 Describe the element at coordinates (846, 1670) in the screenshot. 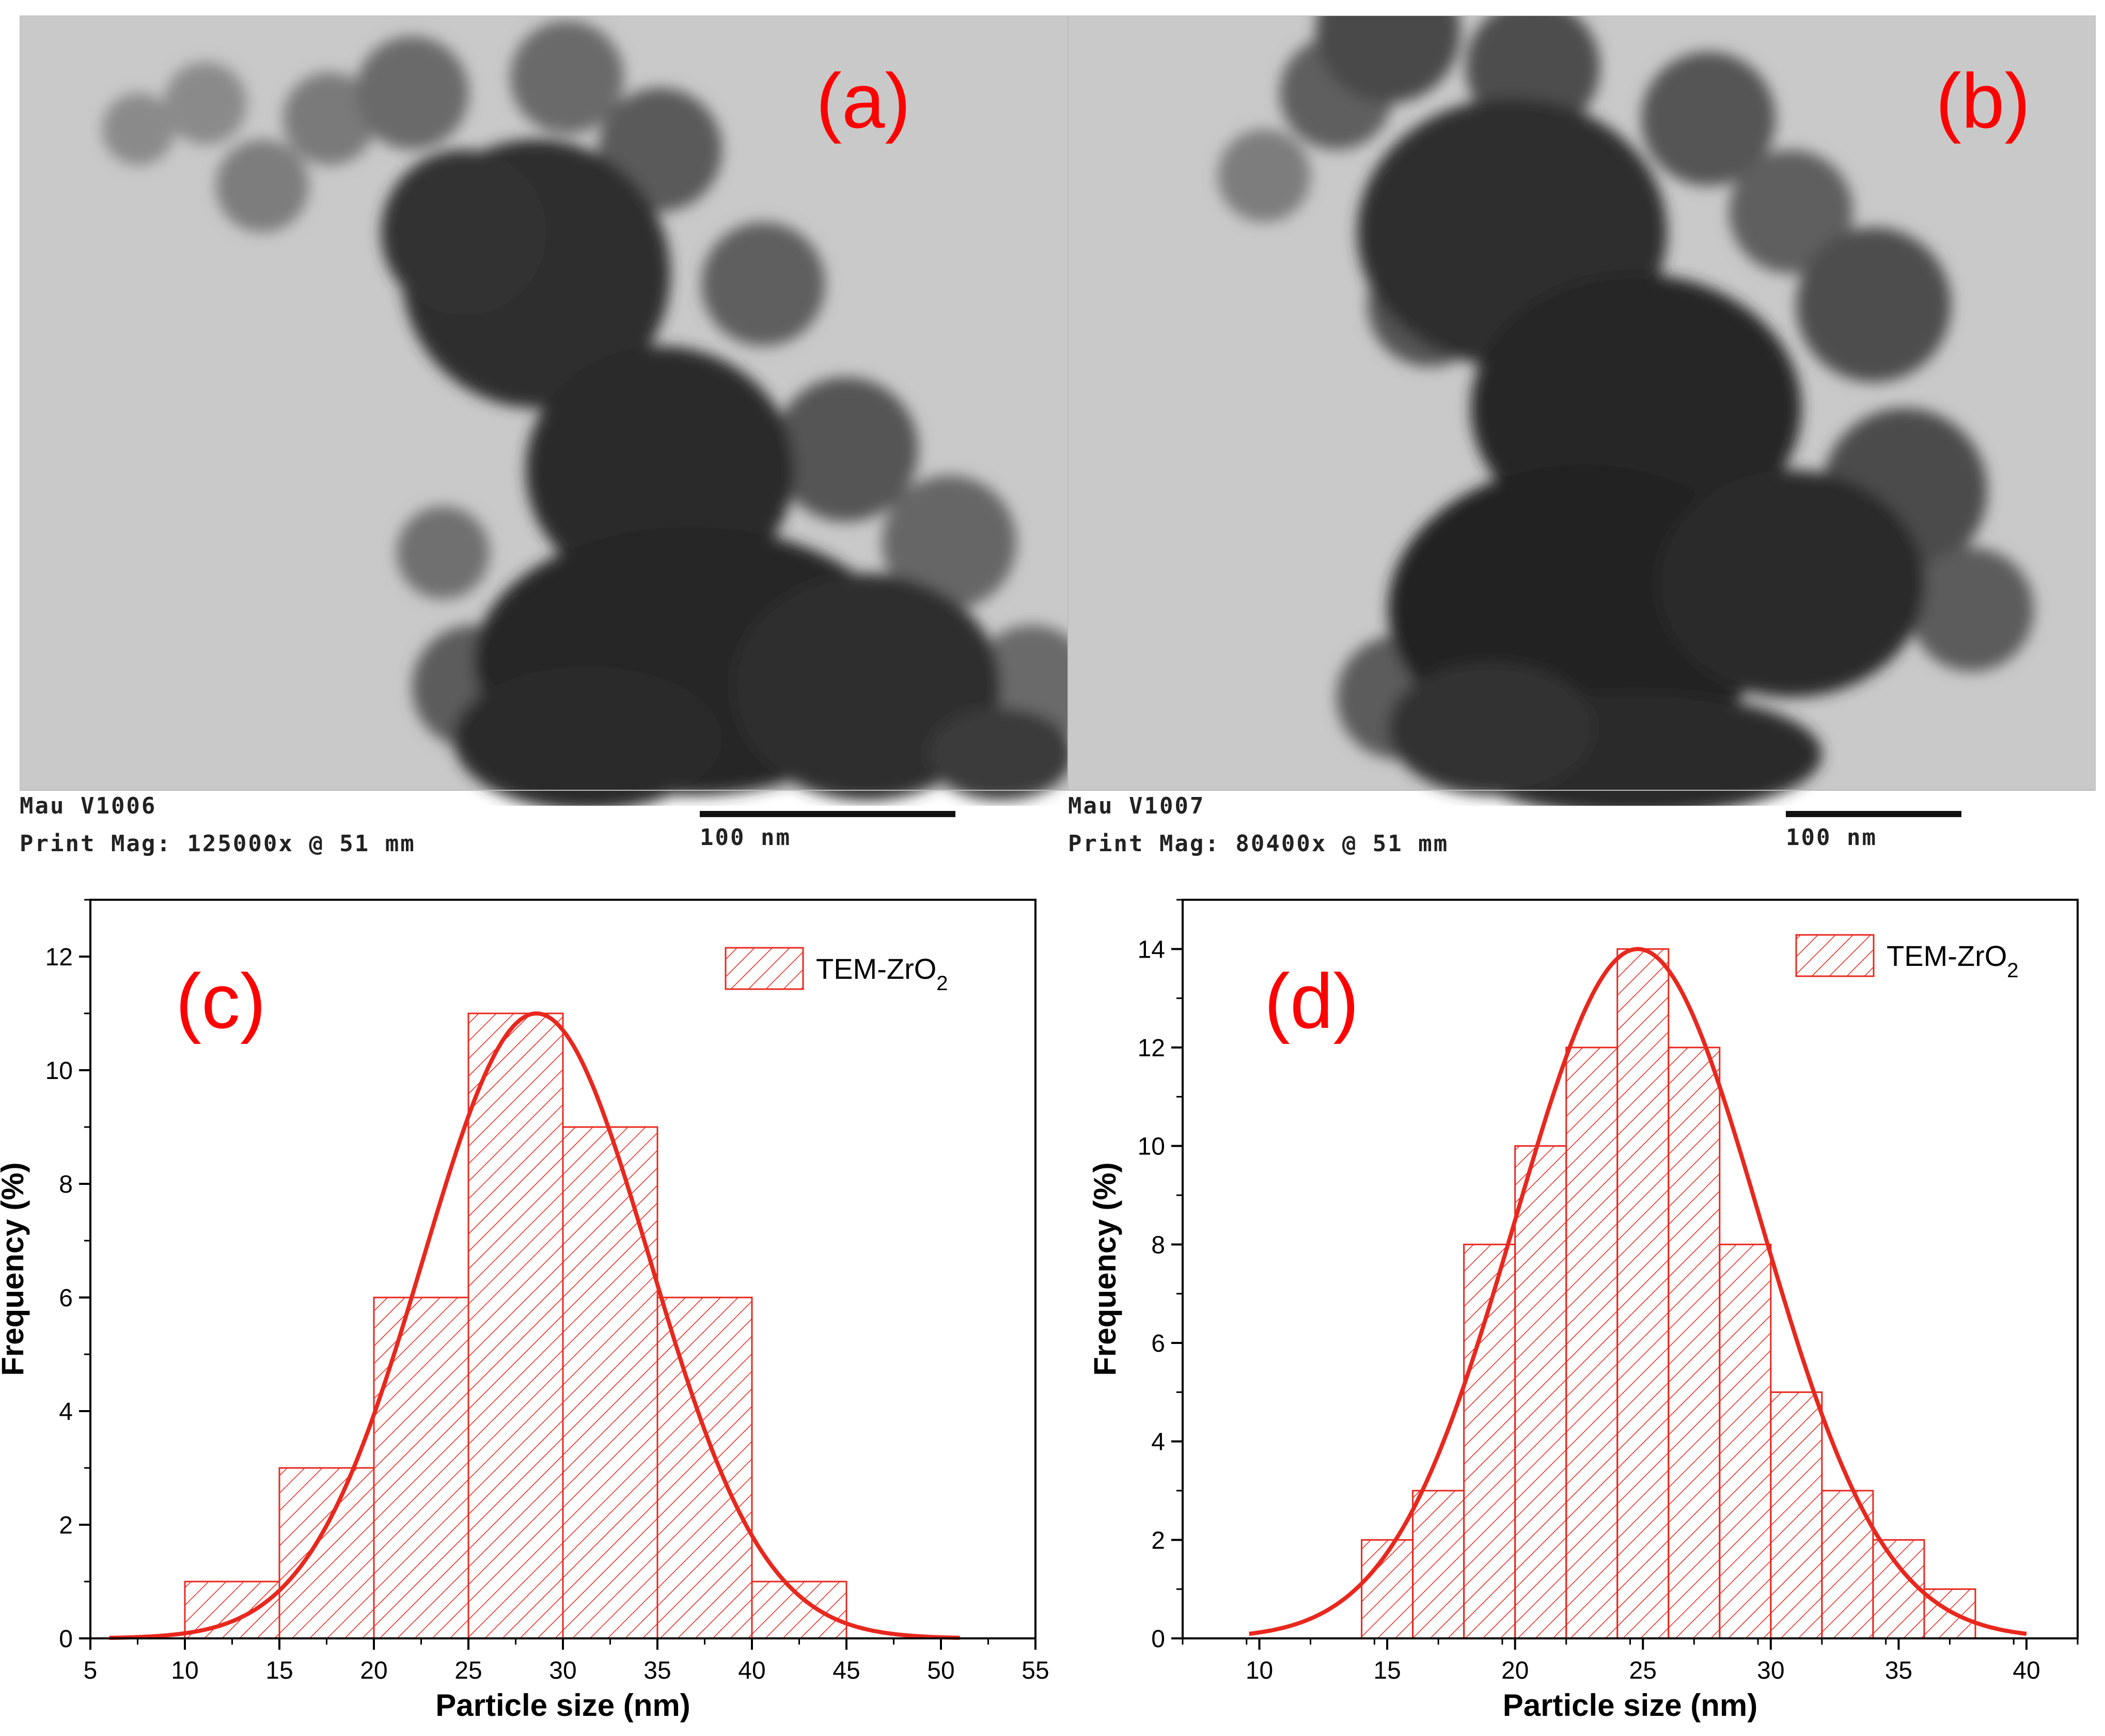

I see `x-tick-label: 45` at that location.